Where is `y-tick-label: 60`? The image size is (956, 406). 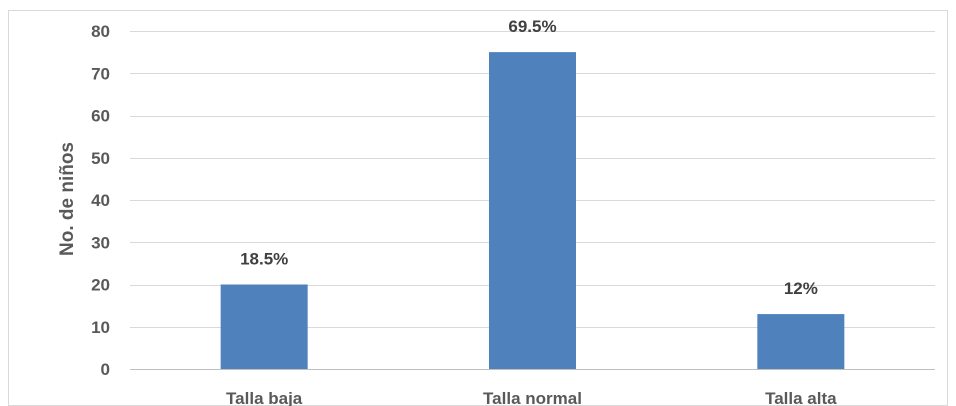 y-tick-label: 60 is located at coordinates (100, 116).